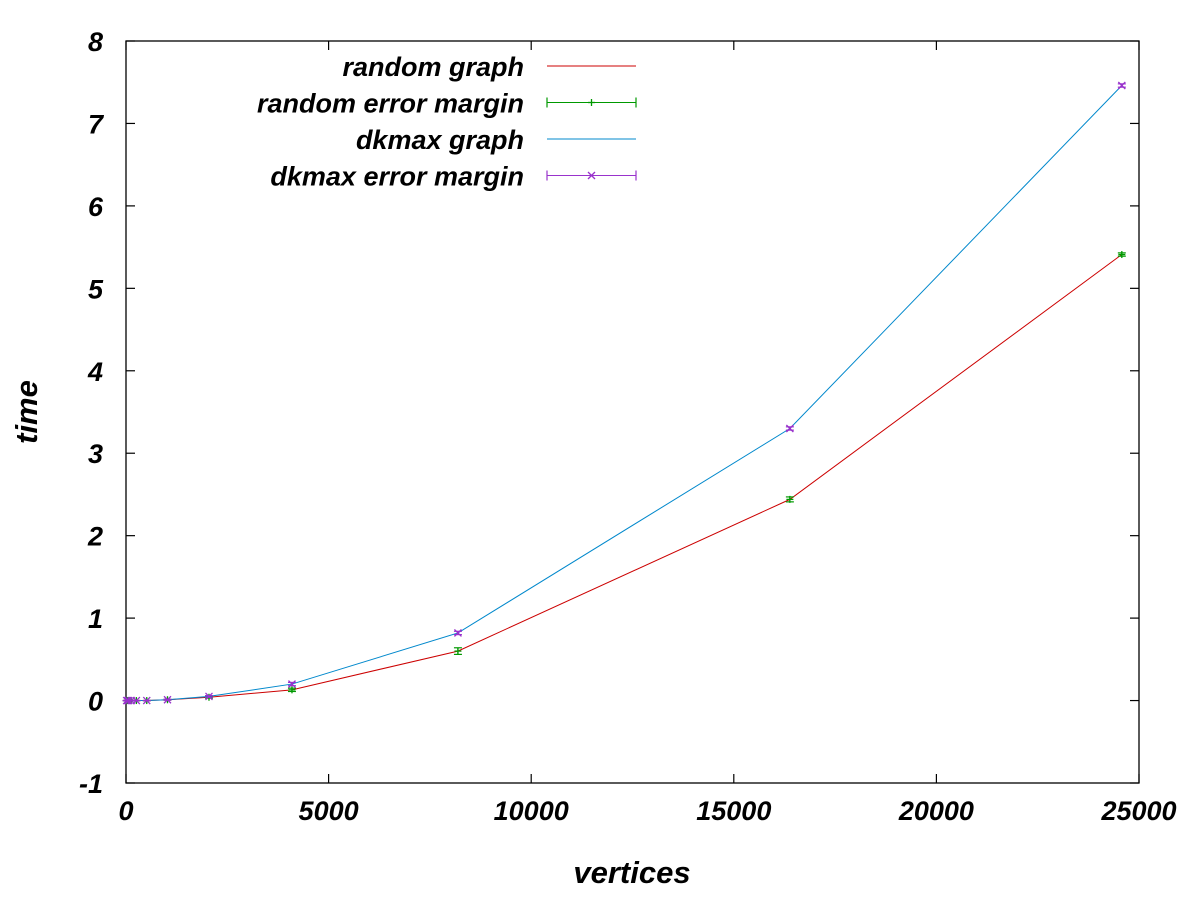  Describe the element at coordinates (329, 811) in the screenshot. I see `x-tick-label: 5000` at that location.